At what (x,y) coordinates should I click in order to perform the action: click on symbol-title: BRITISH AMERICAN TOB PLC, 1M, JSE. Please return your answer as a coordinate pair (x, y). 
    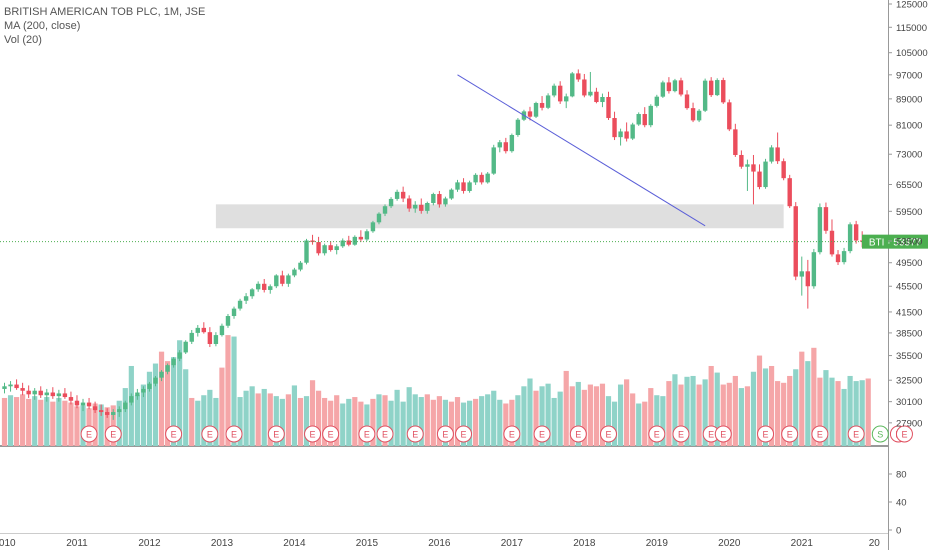
    Looking at the image, I should click on (105, 12).